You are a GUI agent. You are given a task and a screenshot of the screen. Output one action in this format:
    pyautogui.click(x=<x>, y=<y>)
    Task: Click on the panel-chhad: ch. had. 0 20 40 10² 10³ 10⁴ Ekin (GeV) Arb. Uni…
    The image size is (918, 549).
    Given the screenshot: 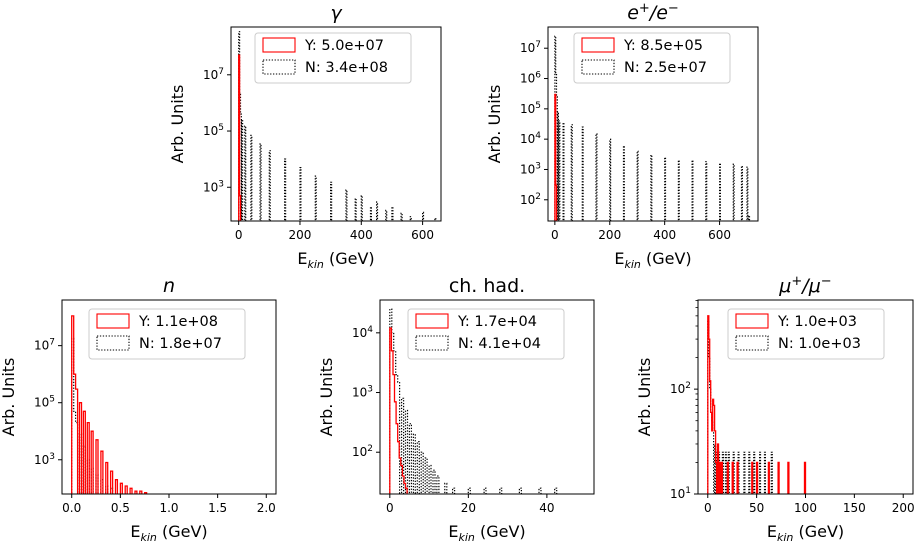 What is the action you would take?
    pyautogui.click(x=456, y=409)
    